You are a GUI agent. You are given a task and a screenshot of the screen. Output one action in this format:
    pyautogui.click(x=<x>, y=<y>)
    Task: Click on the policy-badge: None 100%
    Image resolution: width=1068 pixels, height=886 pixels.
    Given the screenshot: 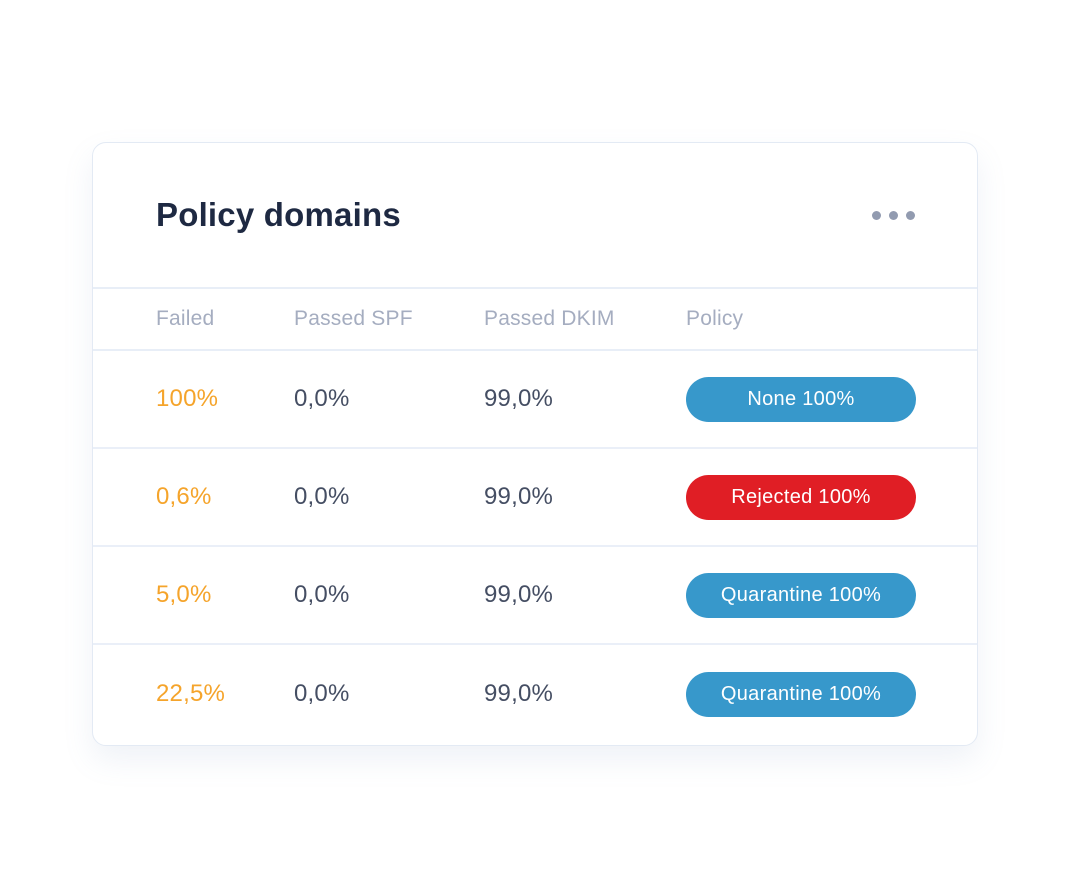 What is the action you would take?
    pyautogui.click(x=801, y=399)
    